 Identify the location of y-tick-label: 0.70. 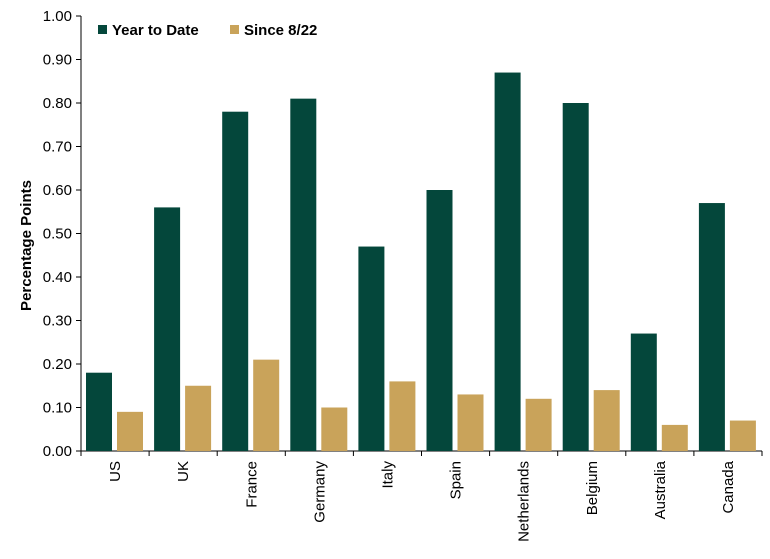
(57, 147).